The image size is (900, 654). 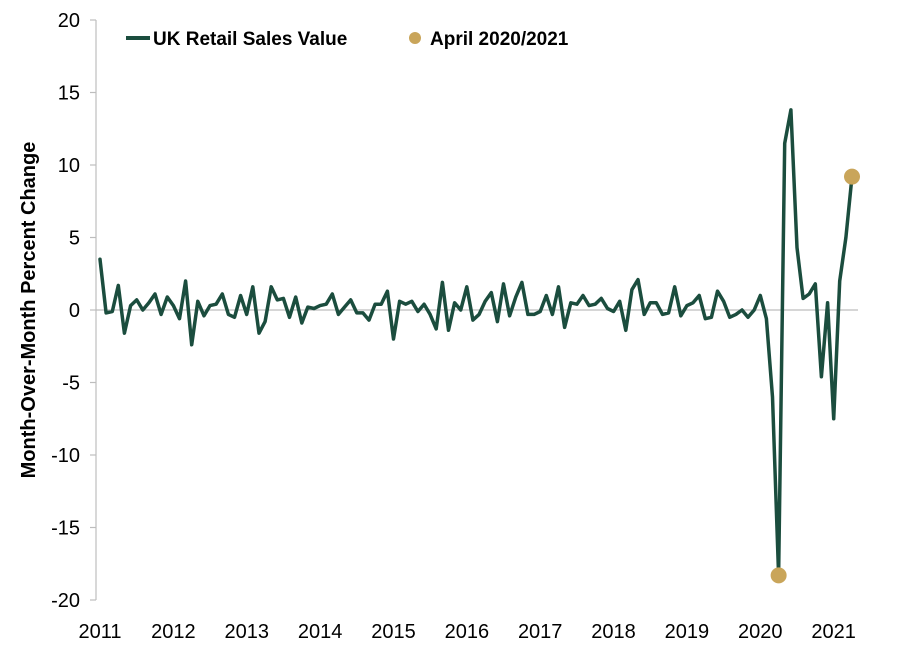 What do you see at coordinates (246, 632) in the screenshot?
I see `x-tick-label: 2013` at bounding box center [246, 632].